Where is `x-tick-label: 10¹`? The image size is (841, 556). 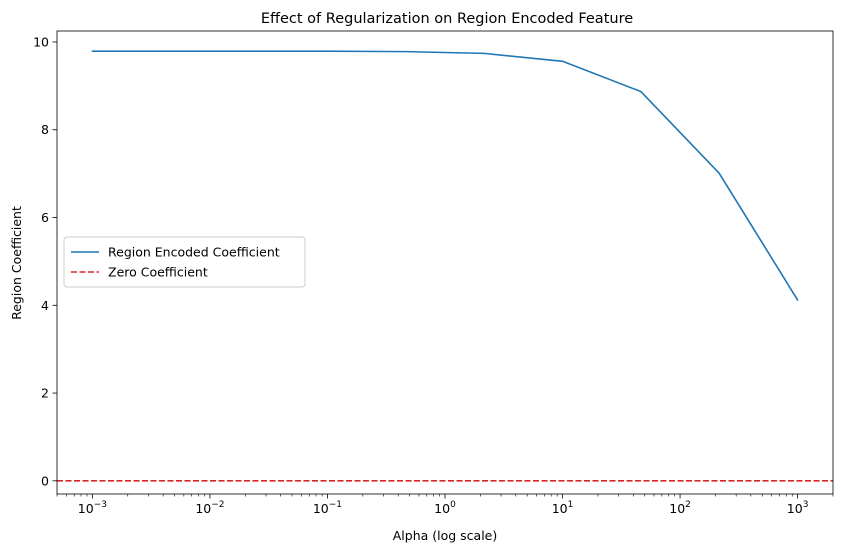
x-tick-label: 10¹ is located at coordinates (563, 508).